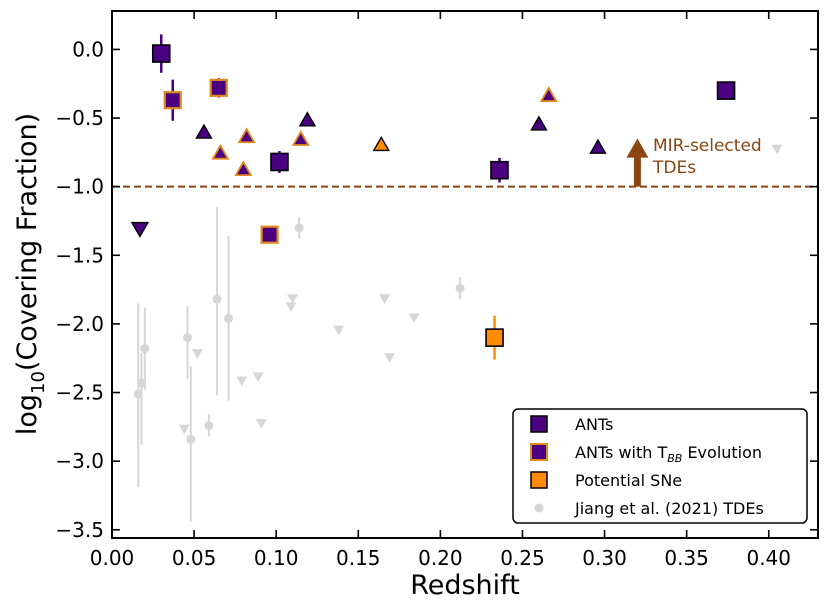 This screenshot has height=612, width=829. What do you see at coordinates (674, 458) in the screenshot?
I see `legend-label-tbb-sub: BB` at bounding box center [674, 458].